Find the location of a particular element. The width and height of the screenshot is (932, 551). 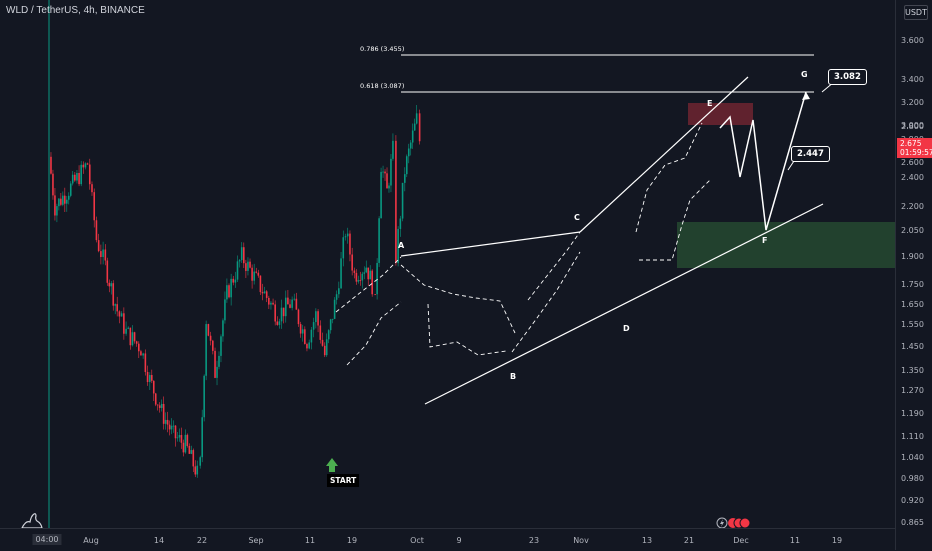

price-tick: 1.450 is located at coordinates (912, 346).